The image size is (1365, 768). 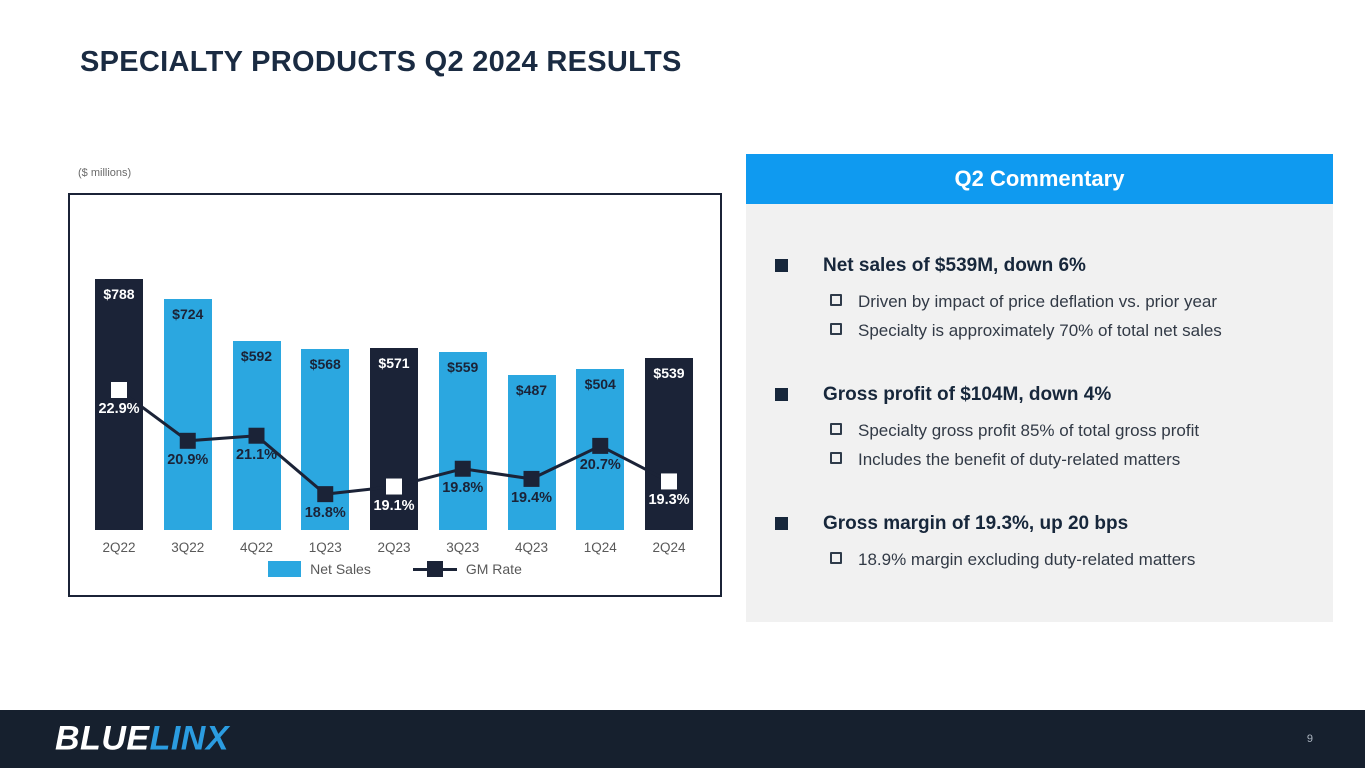 I want to click on commentary-heading: Gross margin of 19.3%, up 20 bps, so click(x=1040, y=524).